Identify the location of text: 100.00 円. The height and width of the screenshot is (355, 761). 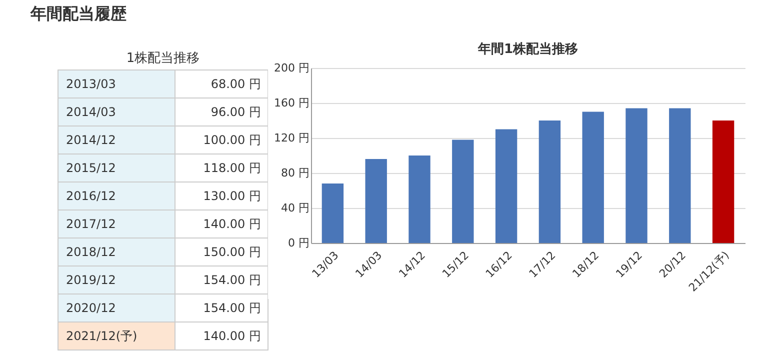
(232, 140).